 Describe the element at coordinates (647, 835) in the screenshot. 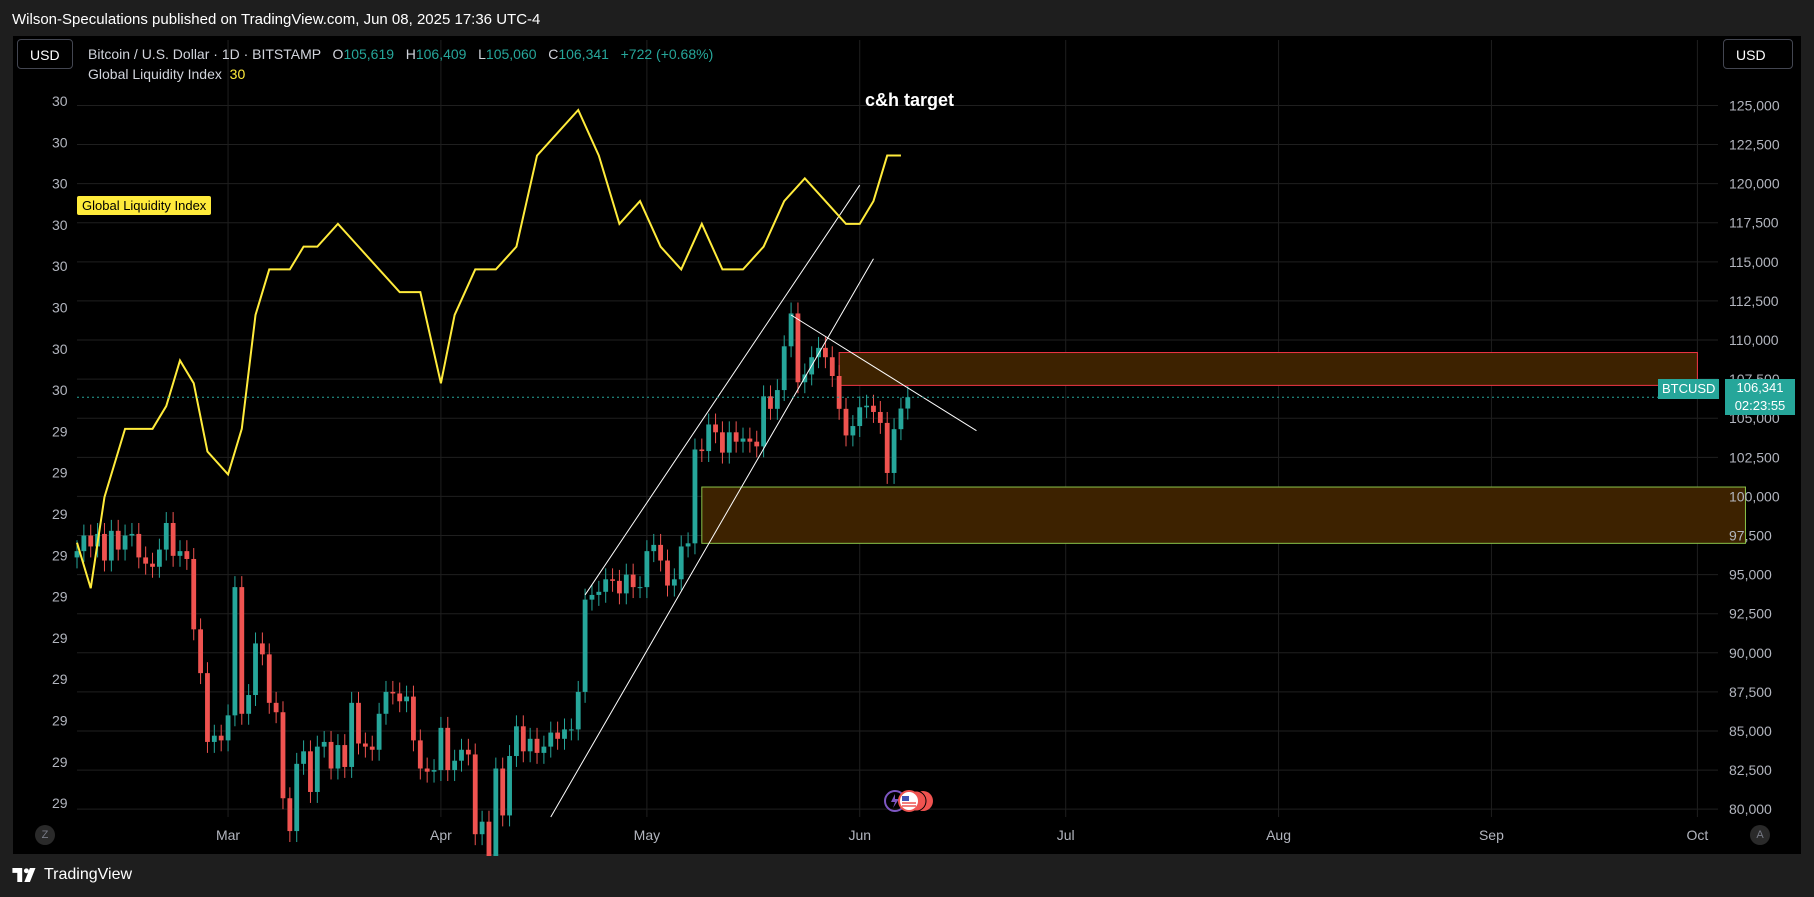

I see `time-tick-label: May` at that location.